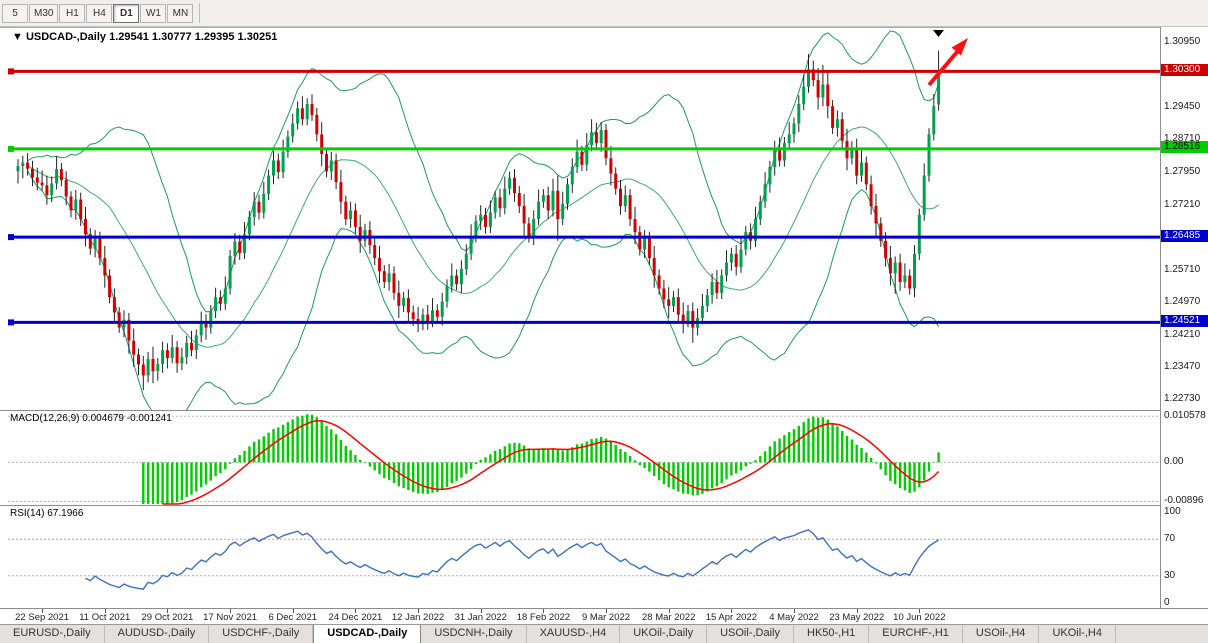  I want to click on price-axis-label: 1.27950, so click(1182, 172).